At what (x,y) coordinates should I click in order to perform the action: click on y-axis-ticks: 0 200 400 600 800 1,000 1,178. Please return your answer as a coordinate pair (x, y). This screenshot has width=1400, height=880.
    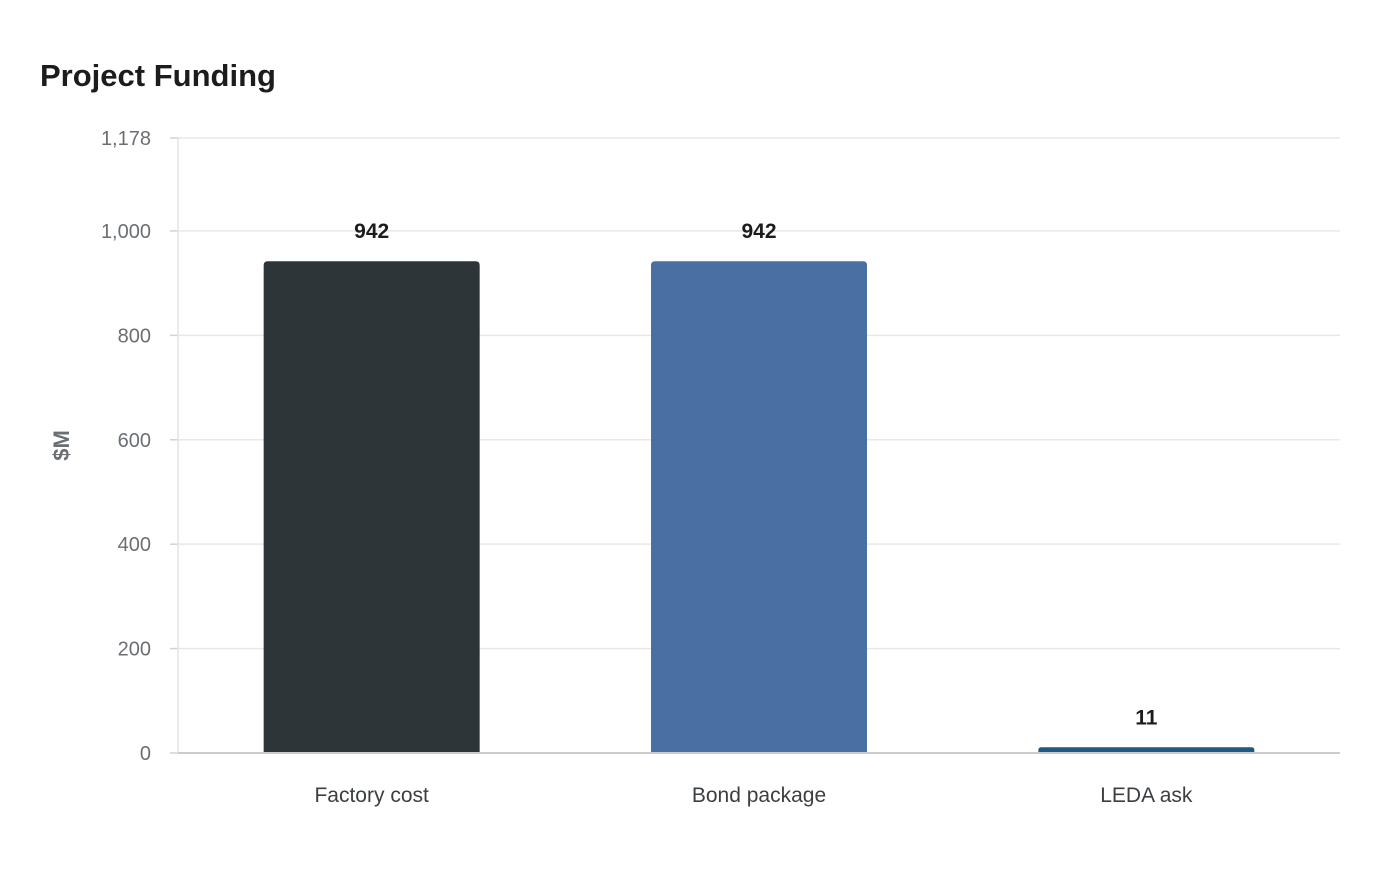
    Looking at the image, I should click on (139, 446).